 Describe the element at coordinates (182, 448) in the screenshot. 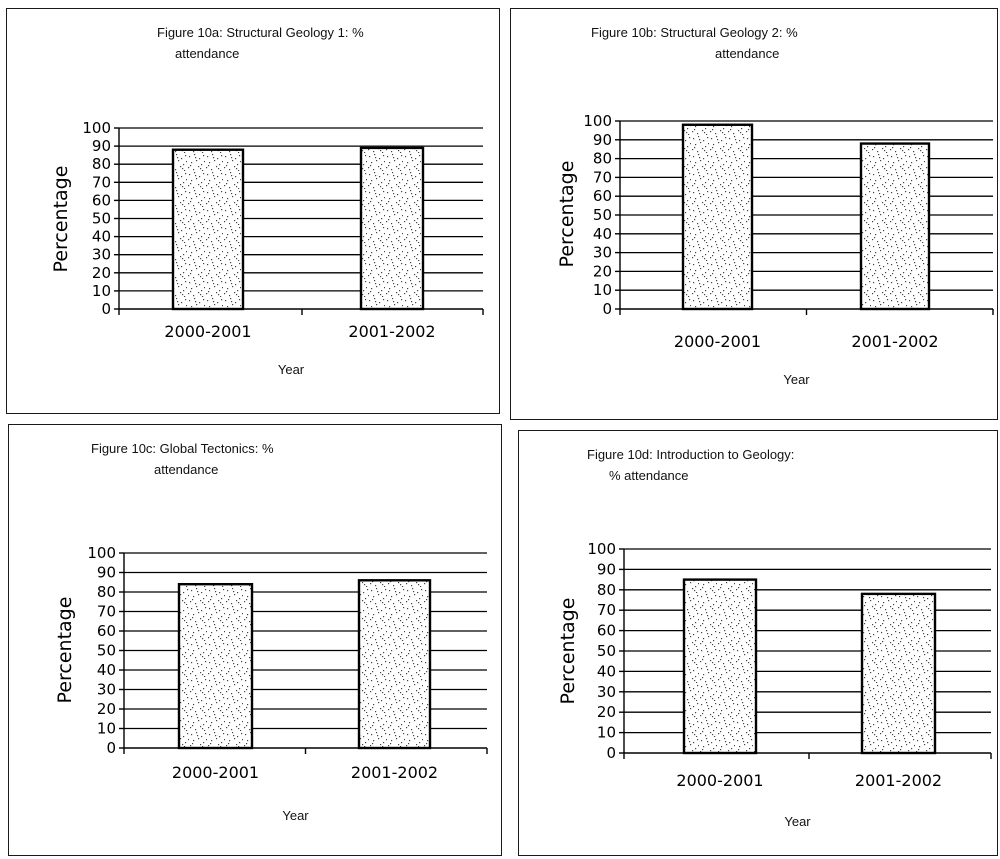

I see `chart-title-line: Figure 10c: Global Tectonics: %` at that location.